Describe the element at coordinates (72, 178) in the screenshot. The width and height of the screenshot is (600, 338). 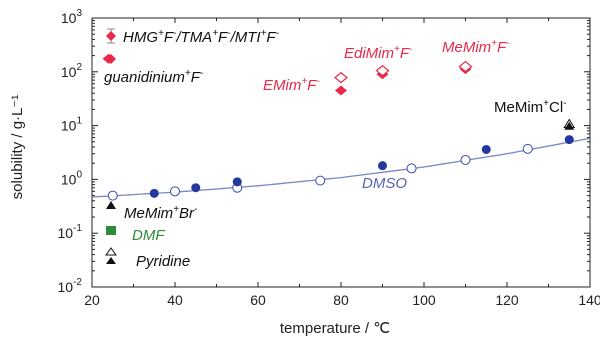
I see `y-tick-label: 10⁰` at that location.